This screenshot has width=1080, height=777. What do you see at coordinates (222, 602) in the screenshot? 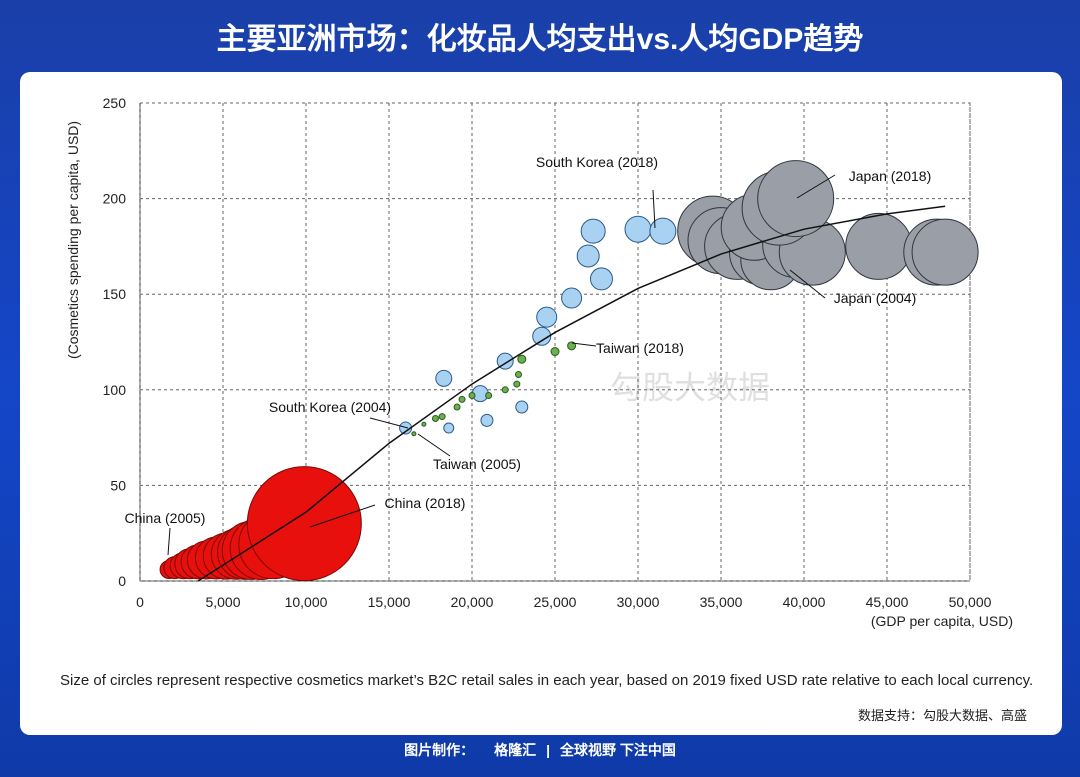
I see `x-tick-label: 5,000` at bounding box center [222, 602].